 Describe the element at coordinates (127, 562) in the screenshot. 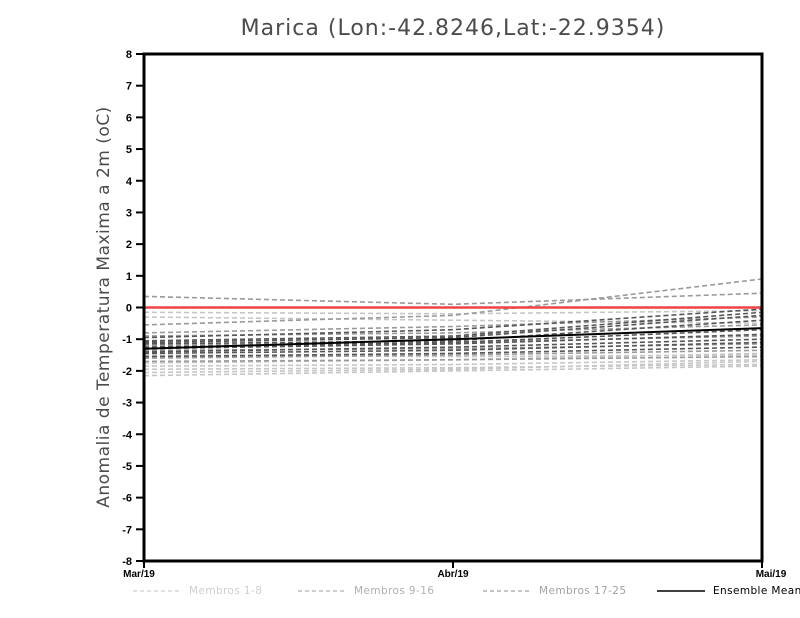

I see `tick-label: -8` at that location.